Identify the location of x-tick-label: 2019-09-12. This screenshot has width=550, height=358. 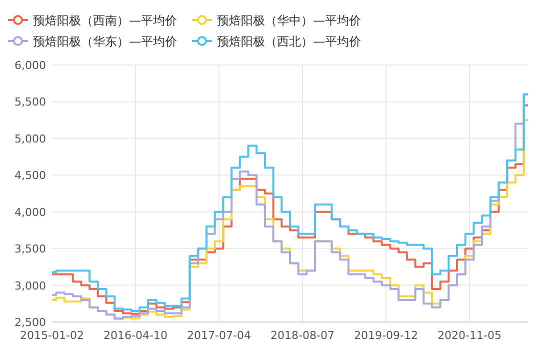
(386, 335).